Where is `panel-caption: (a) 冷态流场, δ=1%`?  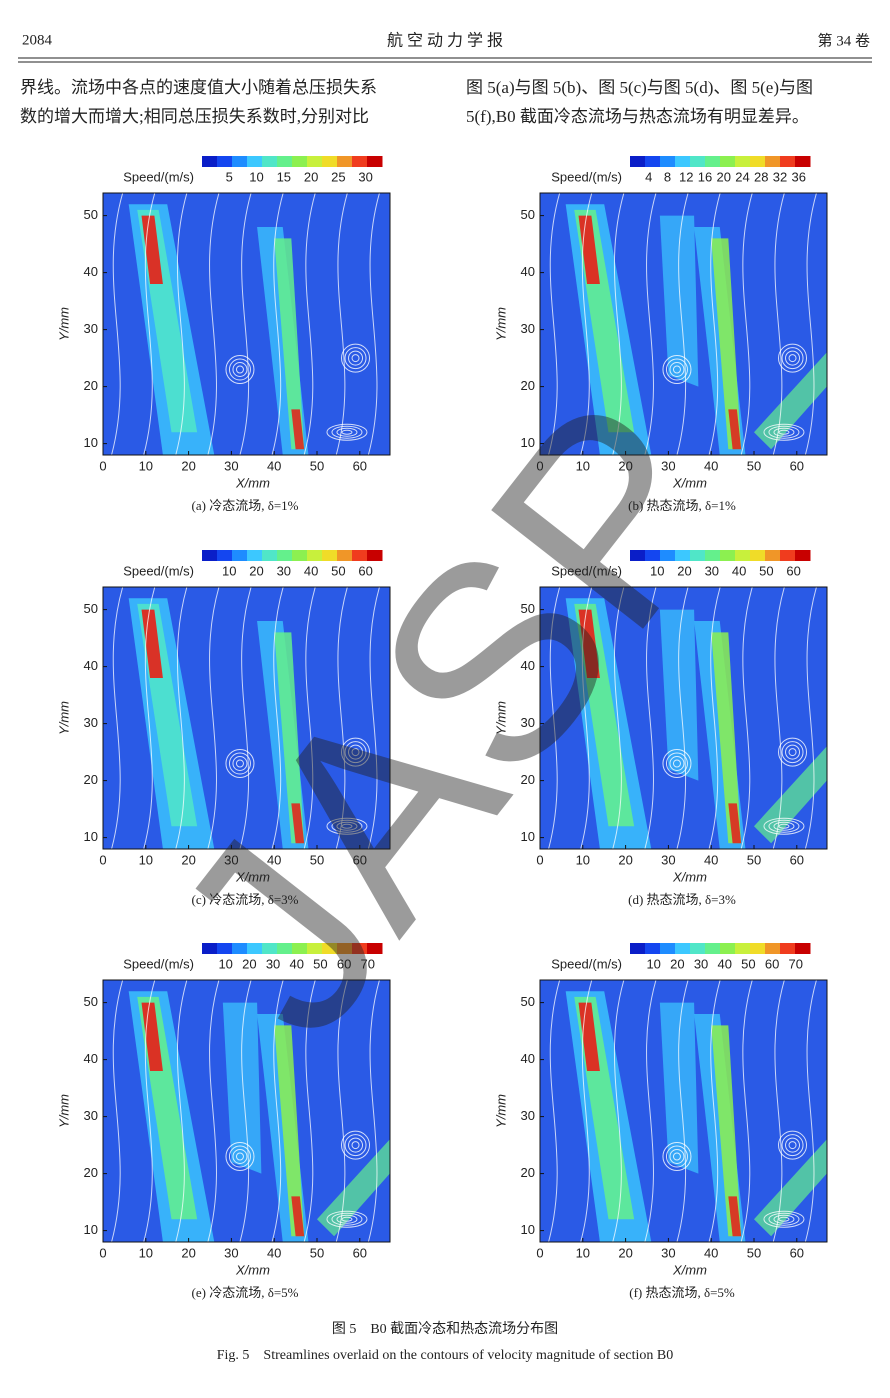
panel-caption: (a) 冷态流场, δ=1% is located at coordinates (245, 505).